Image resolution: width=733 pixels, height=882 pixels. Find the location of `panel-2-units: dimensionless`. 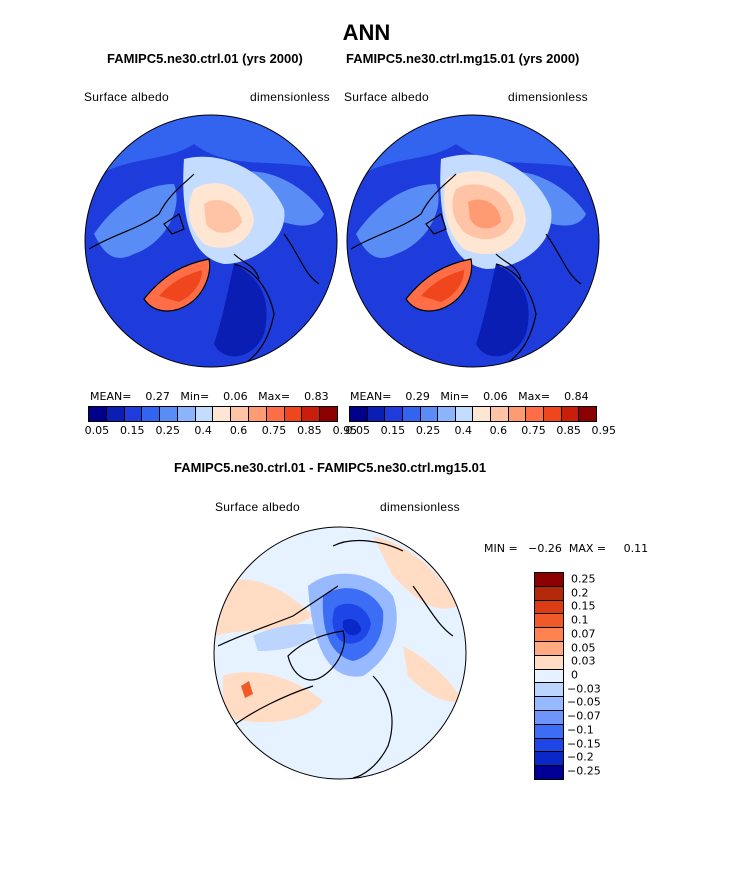

panel-2-units: dimensionless is located at coordinates (548, 97).